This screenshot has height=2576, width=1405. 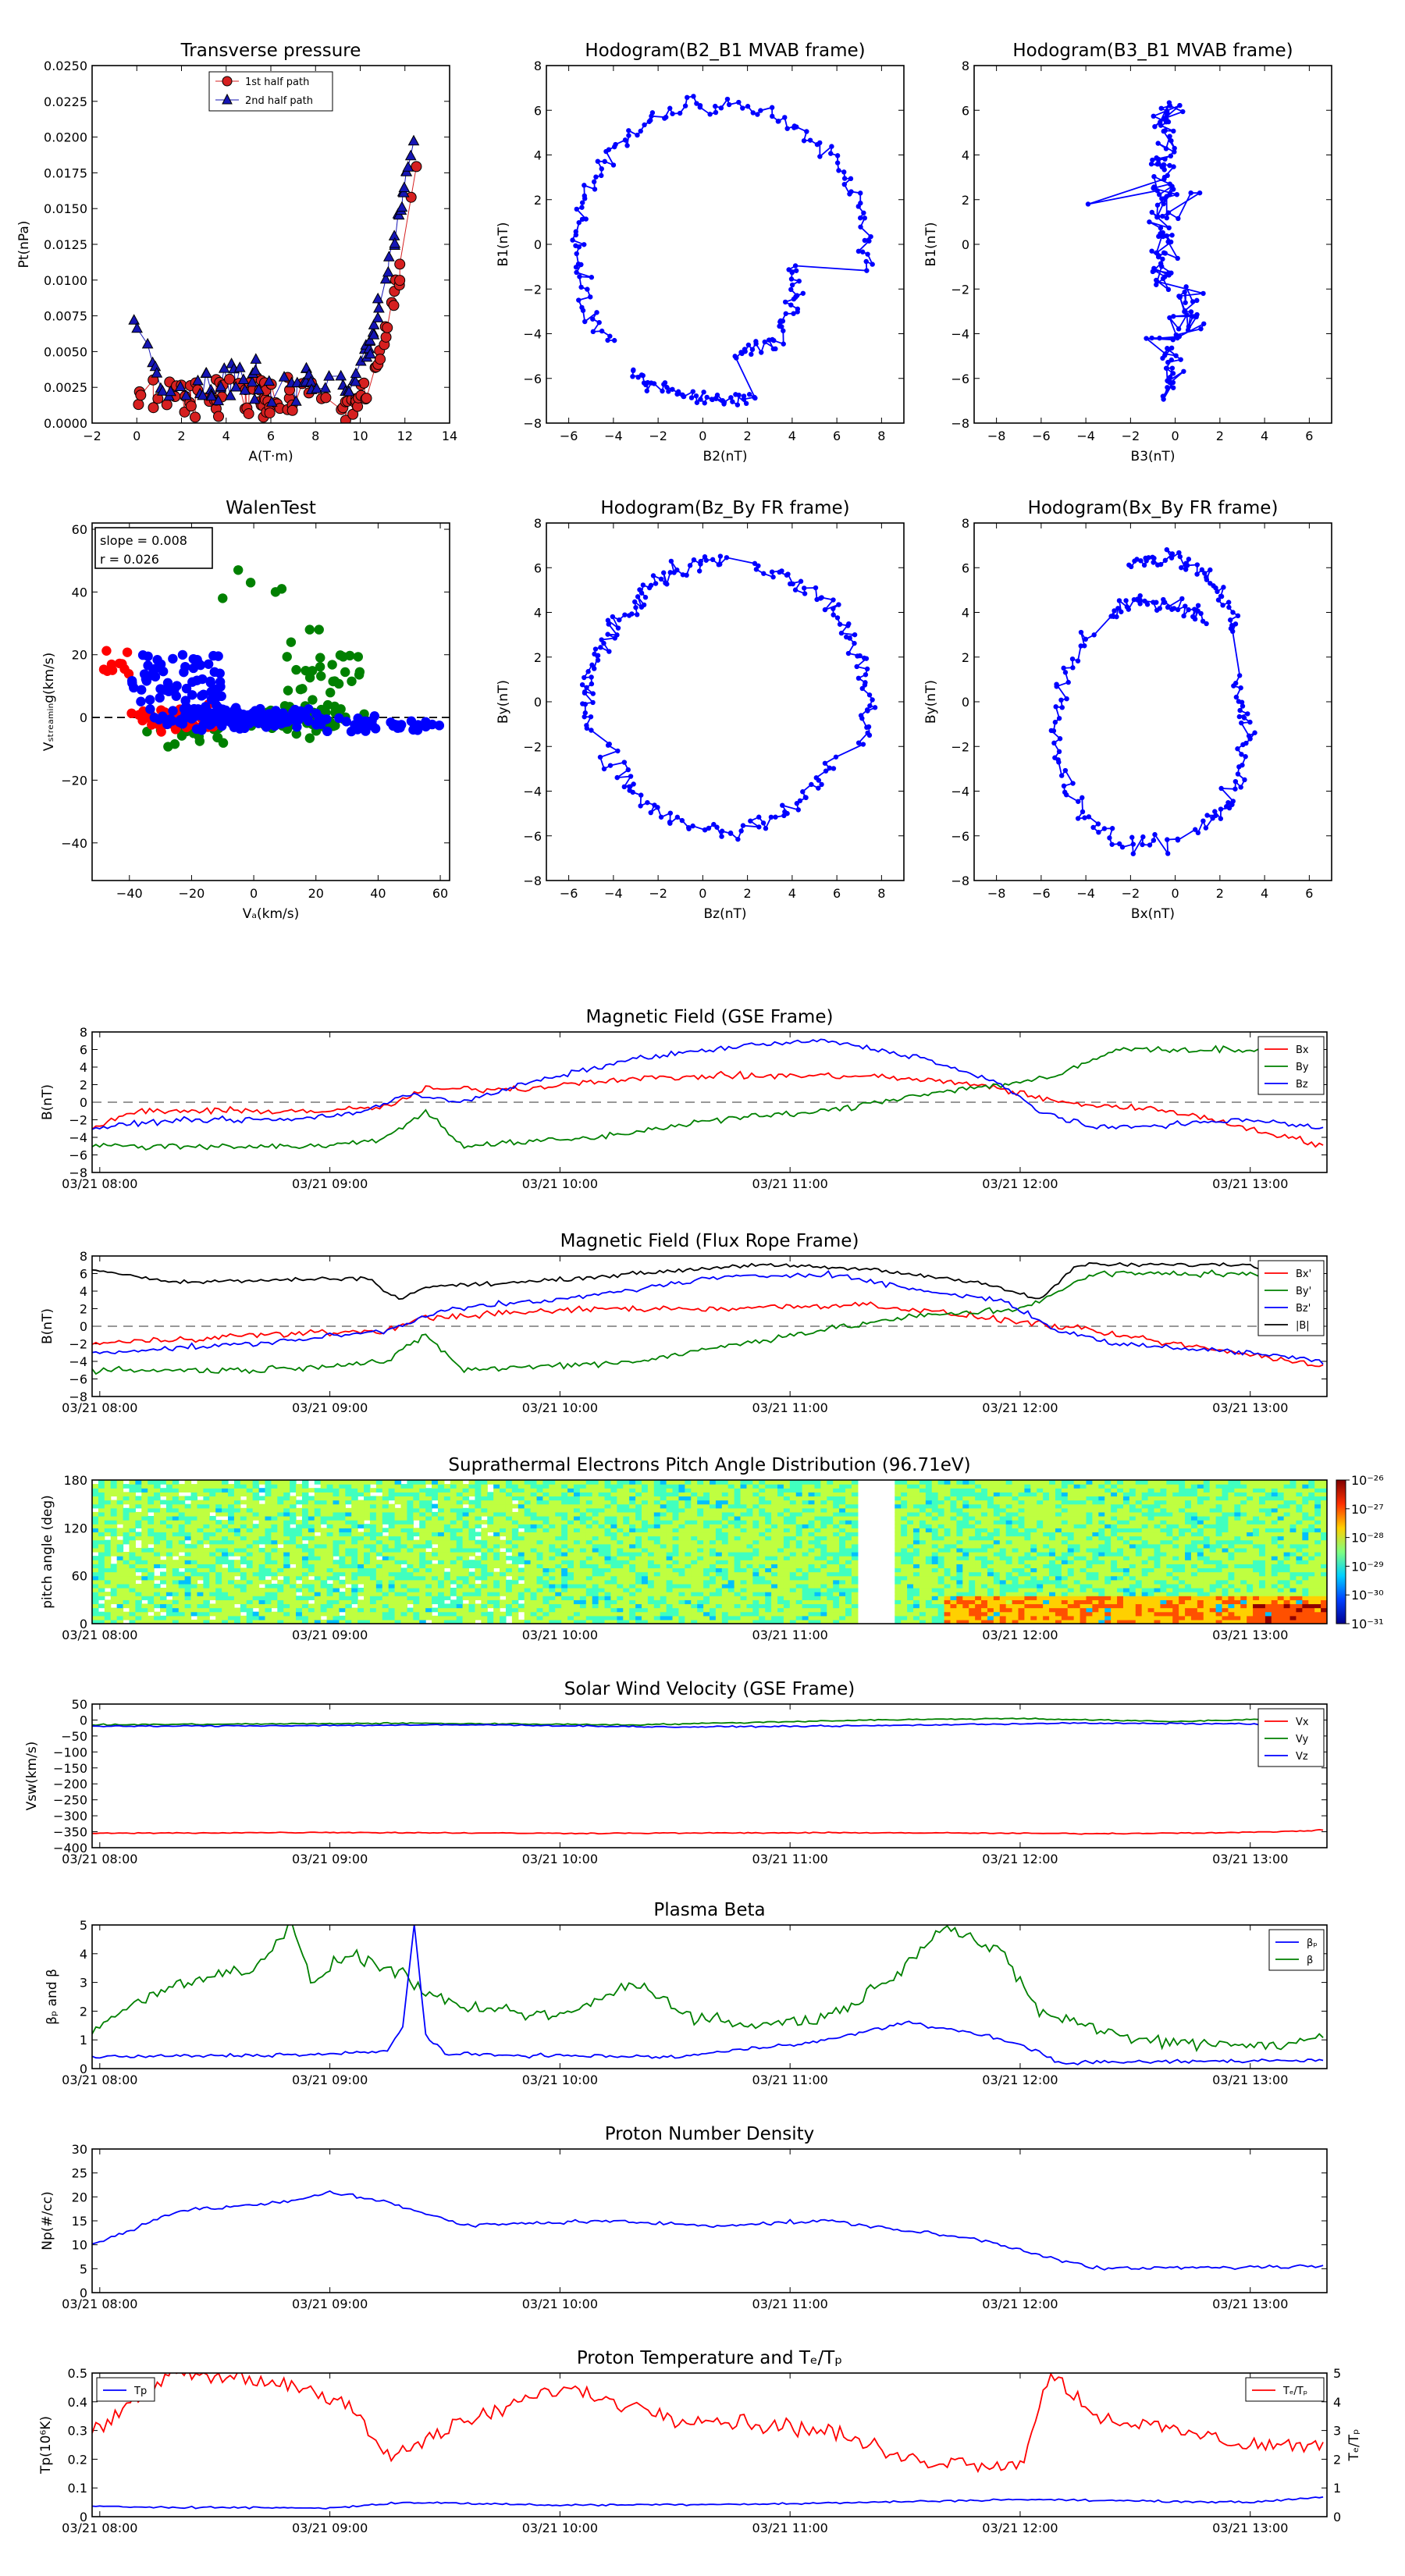 I want to click on h4-ytick-label: 0, so click(x=965, y=702).